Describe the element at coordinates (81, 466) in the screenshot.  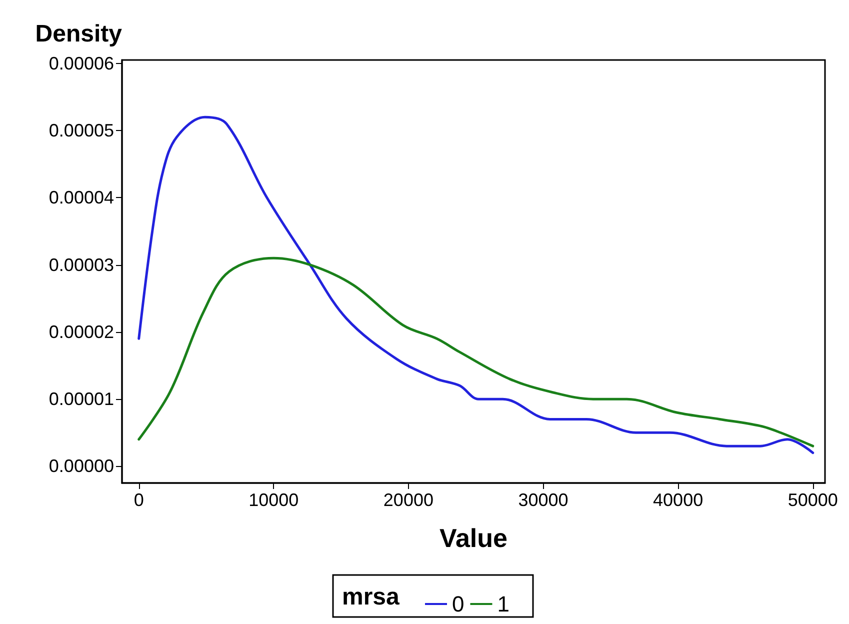
I see `y-tick-label: 0.00000` at that location.